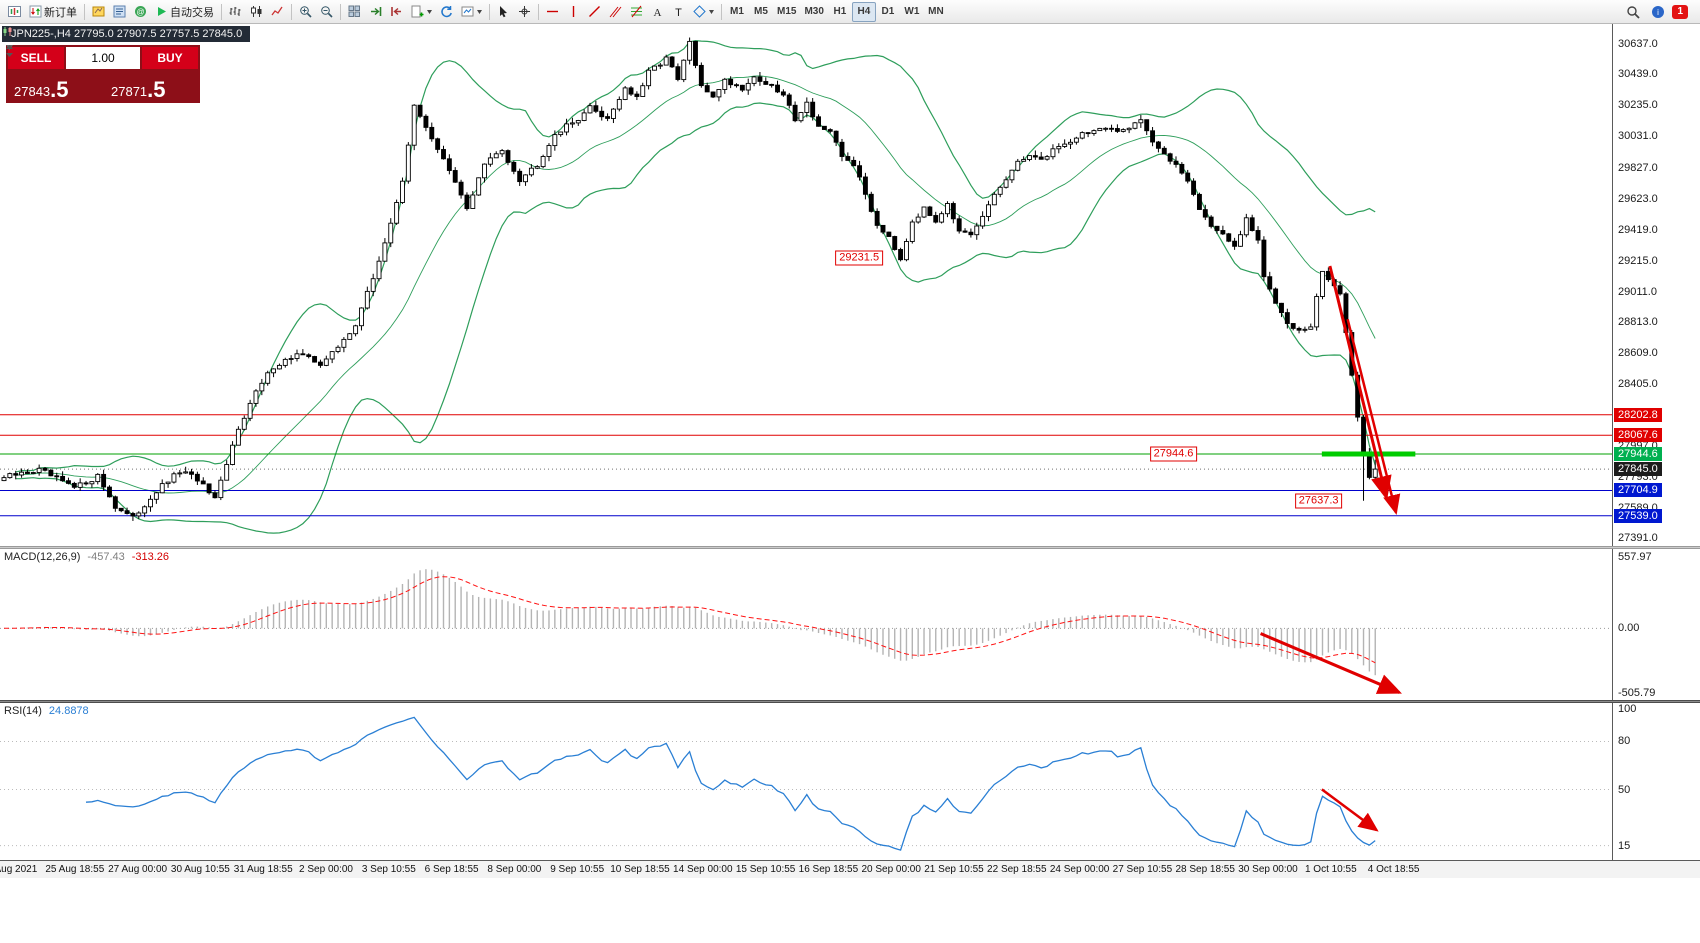 The image size is (1700, 943). What do you see at coordinates (119, 12) in the screenshot?
I see `market-watch-button` at bounding box center [119, 12].